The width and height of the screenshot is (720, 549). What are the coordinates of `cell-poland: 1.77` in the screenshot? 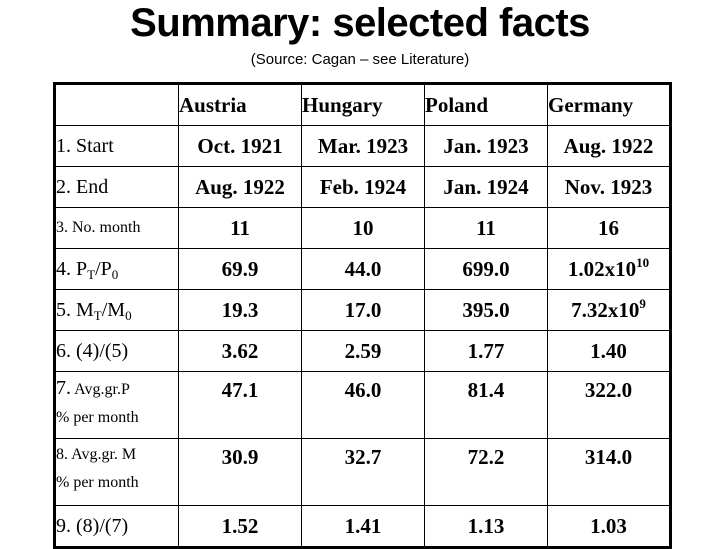 It's located at (486, 351).